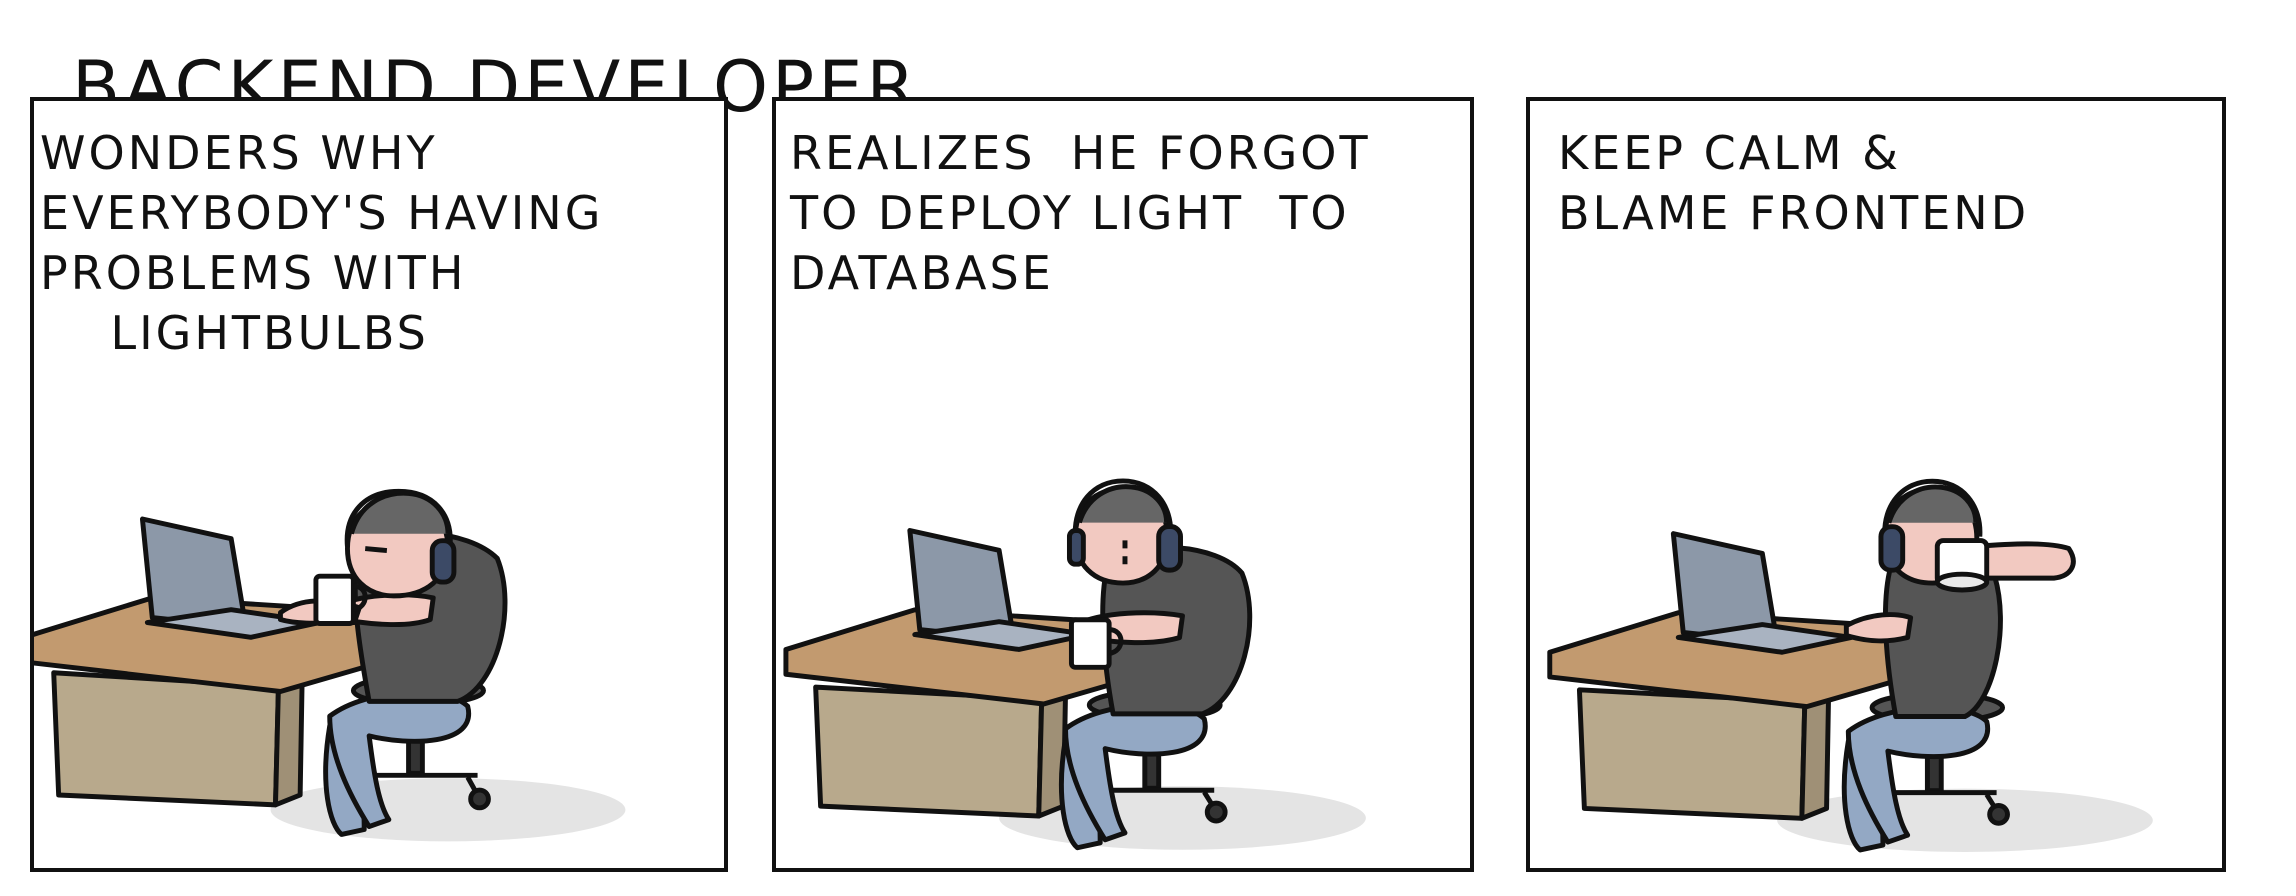 This screenshot has width=2296, height=896. I want to click on panel-3-caption: KEEP CALM & BLAME FRONTEND, so click(1794, 183).